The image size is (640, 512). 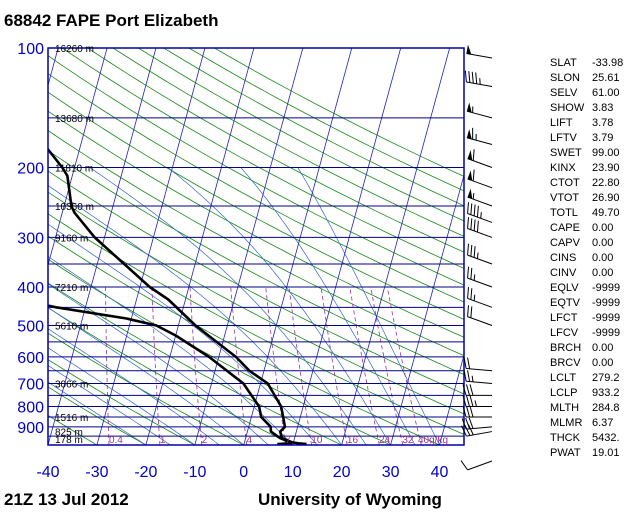 I want to click on index-name: BRCH, so click(x=566, y=348).